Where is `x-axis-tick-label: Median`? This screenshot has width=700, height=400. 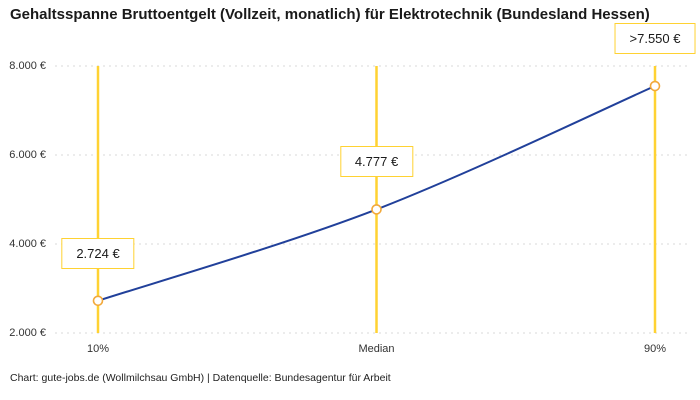
x-axis-tick-label: Median is located at coordinates (376, 349).